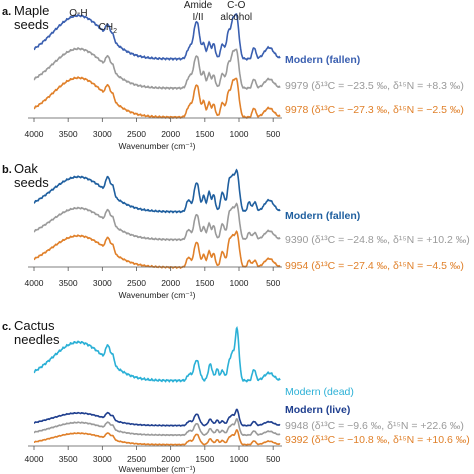 This screenshot has height=474, width=474. What do you see at coordinates (377, 440) in the screenshot?
I see `series-label-c-3: 9392 (δ¹³C = −10.8 ‰, δ¹⁵N = +10.6 ‰)` at bounding box center [377, 440].